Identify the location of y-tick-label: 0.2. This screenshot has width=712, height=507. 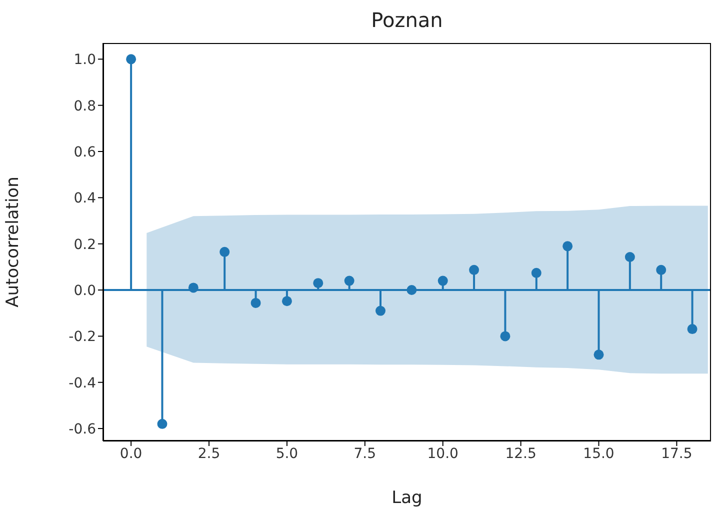
(85, 244).